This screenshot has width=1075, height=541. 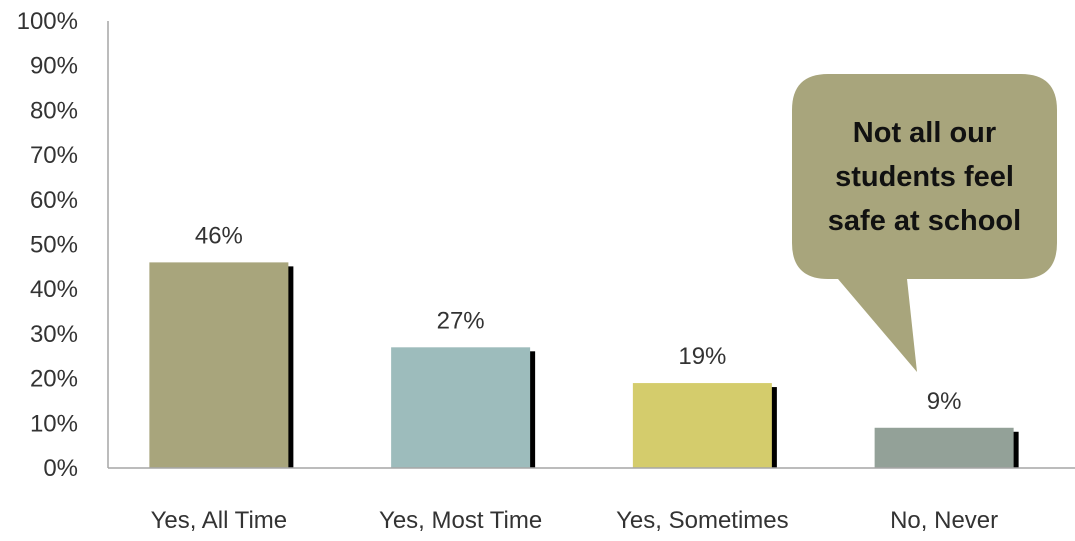 I want to click on callout-text: Not all our students feel safe at school, so click(x=924, y=176).